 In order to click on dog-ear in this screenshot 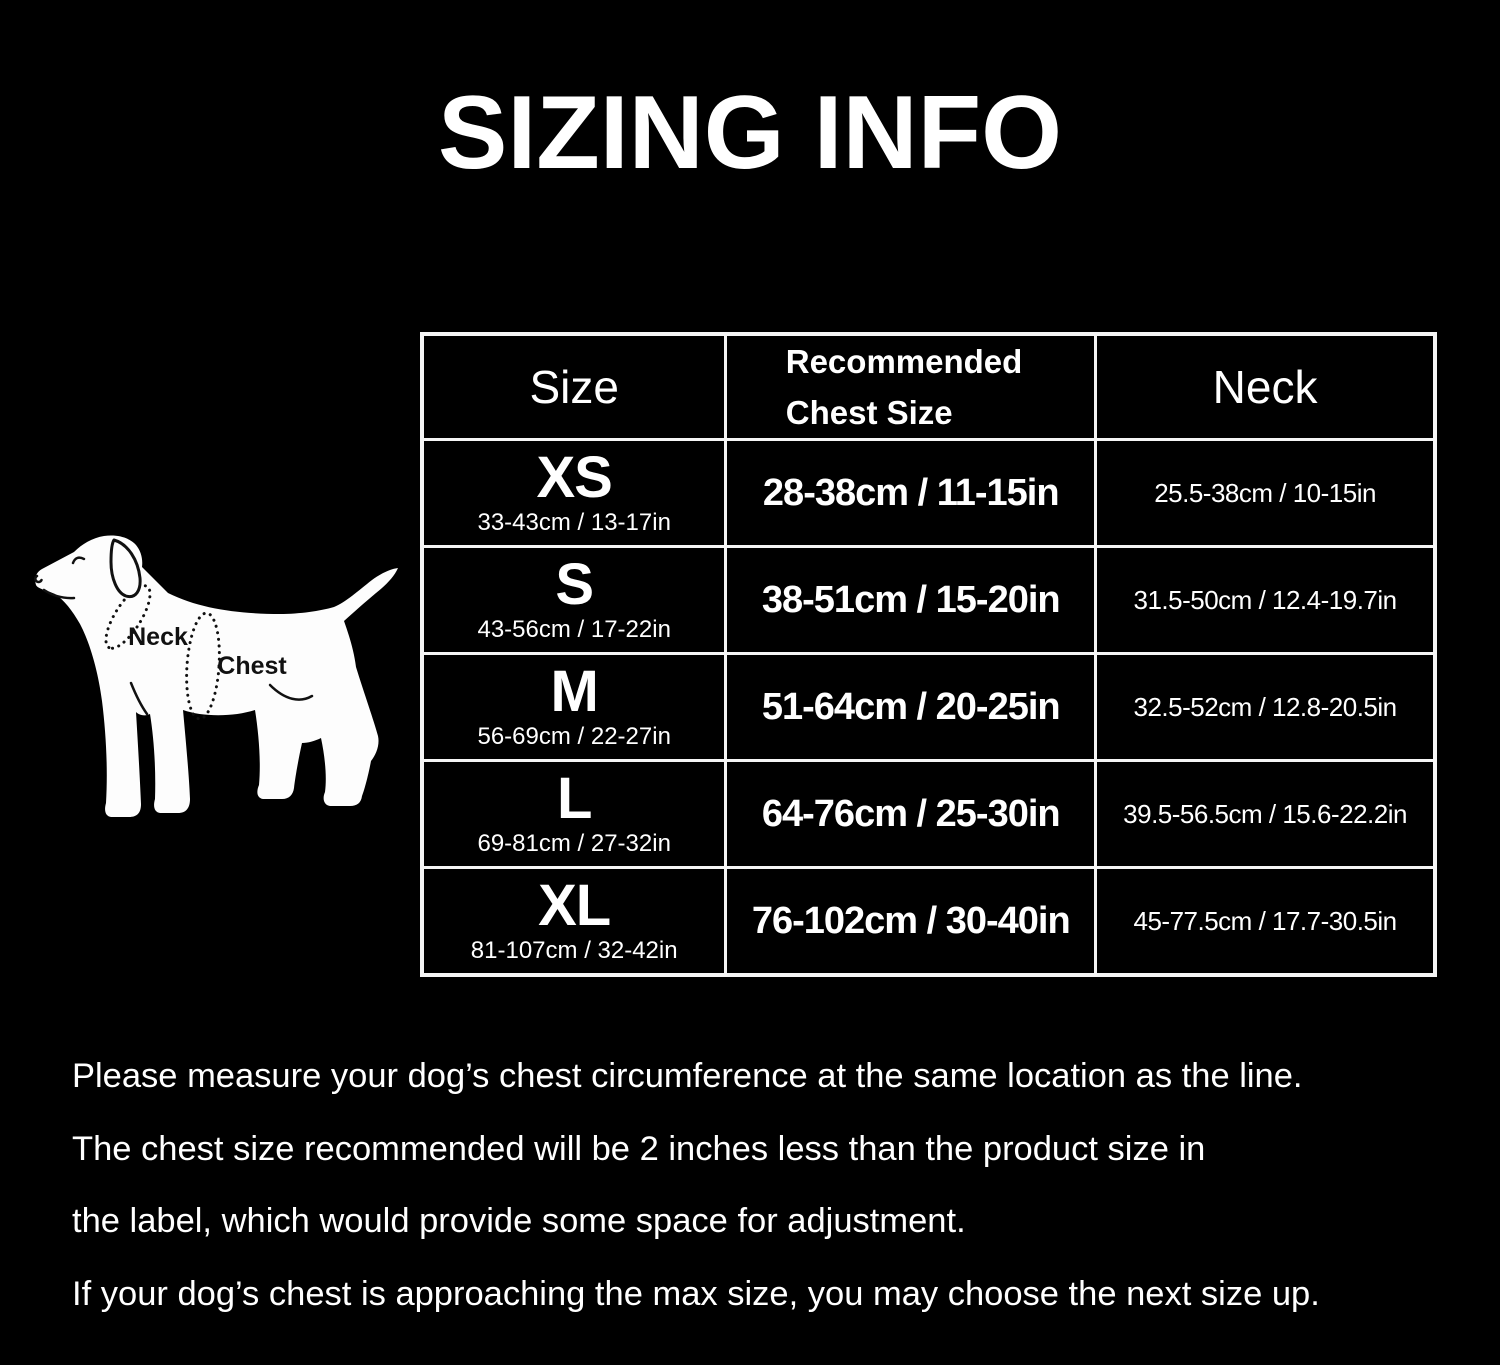, I will do `click(125, 568)`.